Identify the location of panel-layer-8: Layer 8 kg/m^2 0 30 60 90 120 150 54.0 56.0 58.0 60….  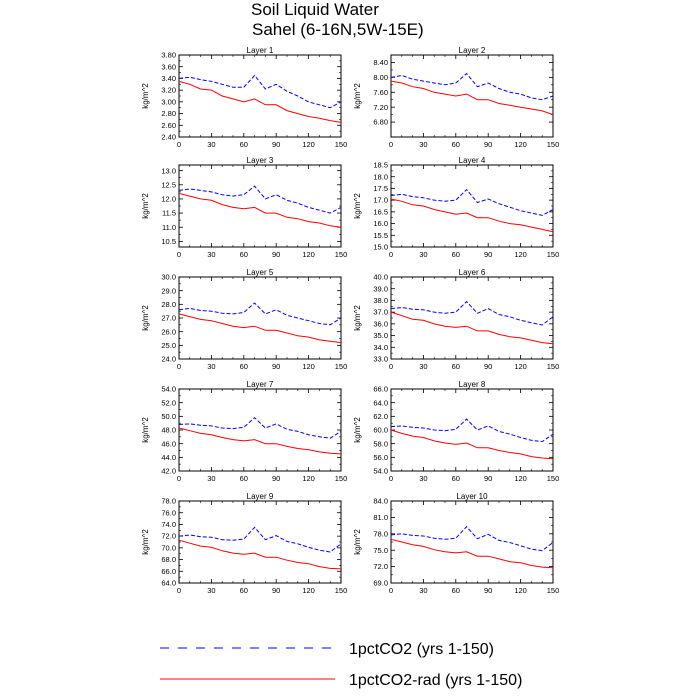
(456, 431).